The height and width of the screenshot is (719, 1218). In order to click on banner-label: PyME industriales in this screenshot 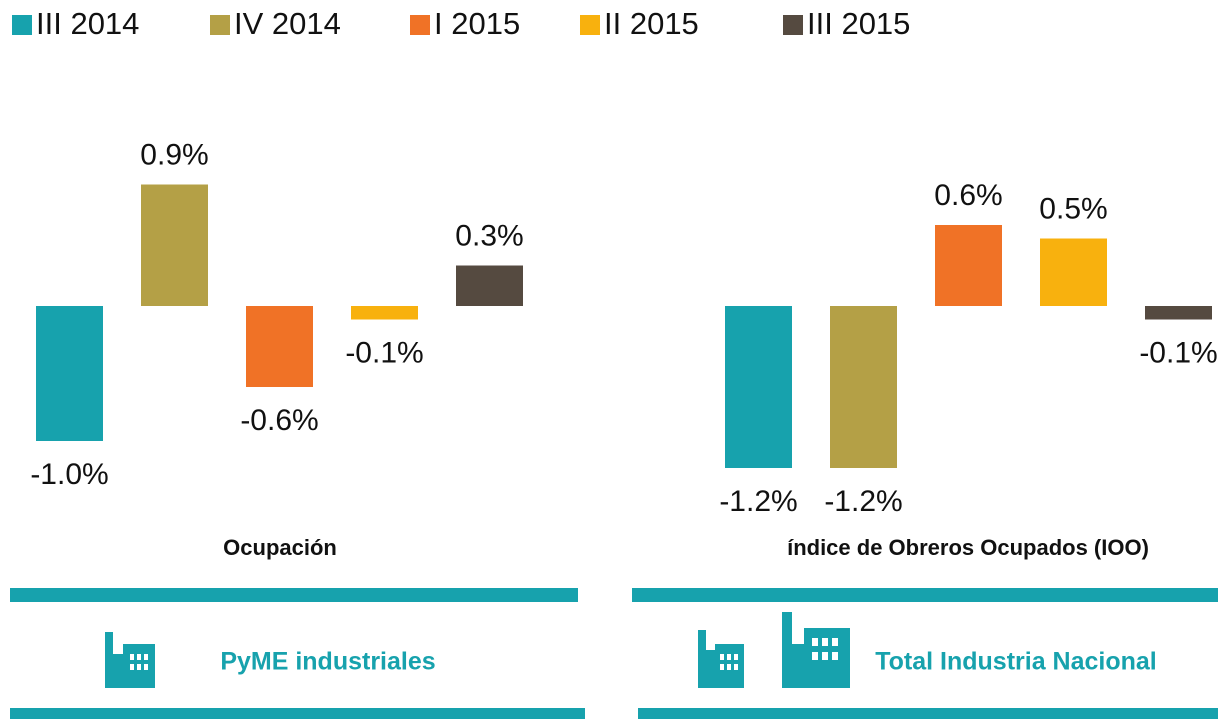, I will do `click(327, 662)`.